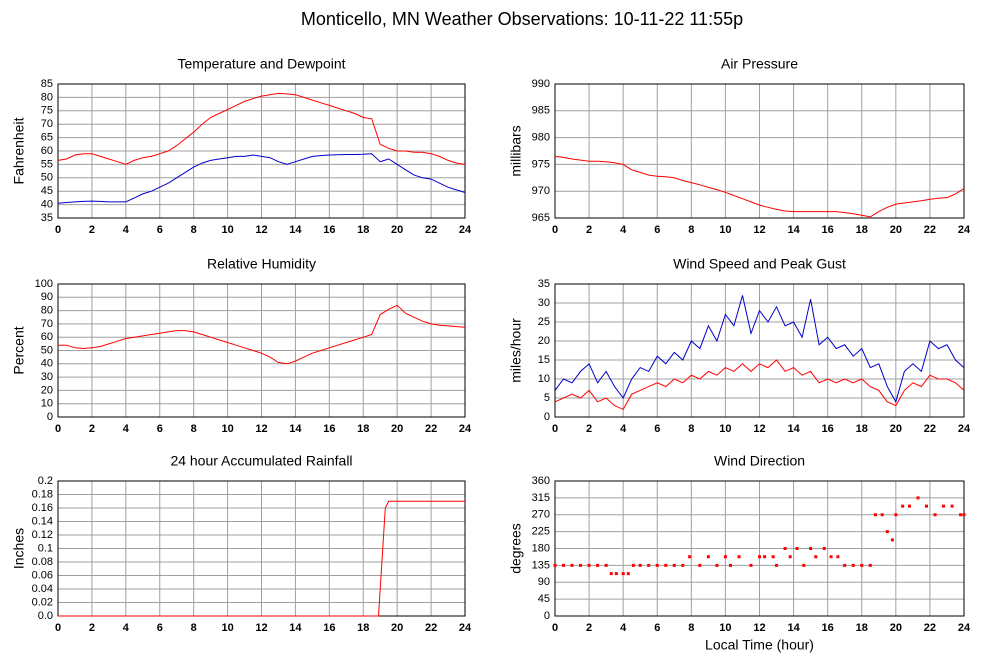 Image resolution: width=1000 pixels, height=660 pixels. What do you see at coordinates (541, 548) in the screenshot?
I see `y-tick-label: 180` at bounding box center [541, 548].